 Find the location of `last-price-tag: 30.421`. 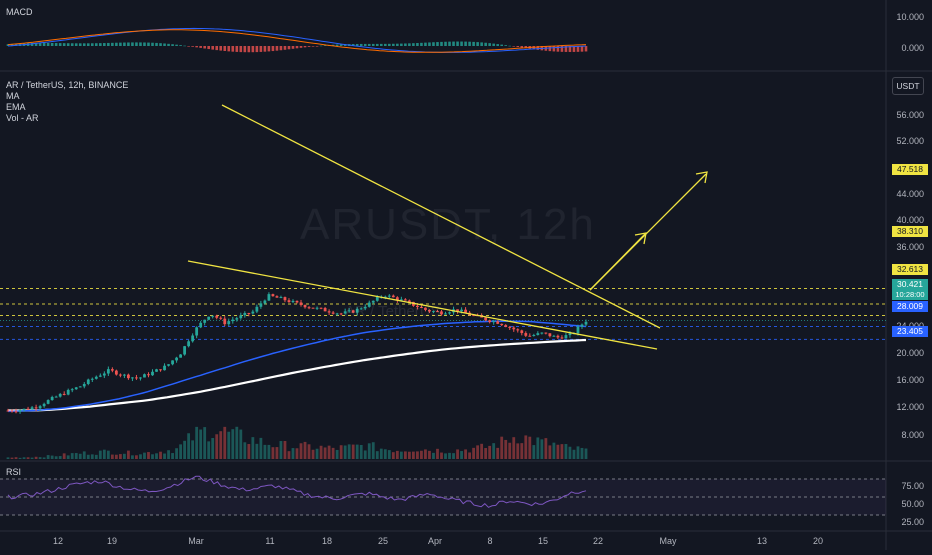

last-price-tag: 30.421 is located at coordinates (910, 284).